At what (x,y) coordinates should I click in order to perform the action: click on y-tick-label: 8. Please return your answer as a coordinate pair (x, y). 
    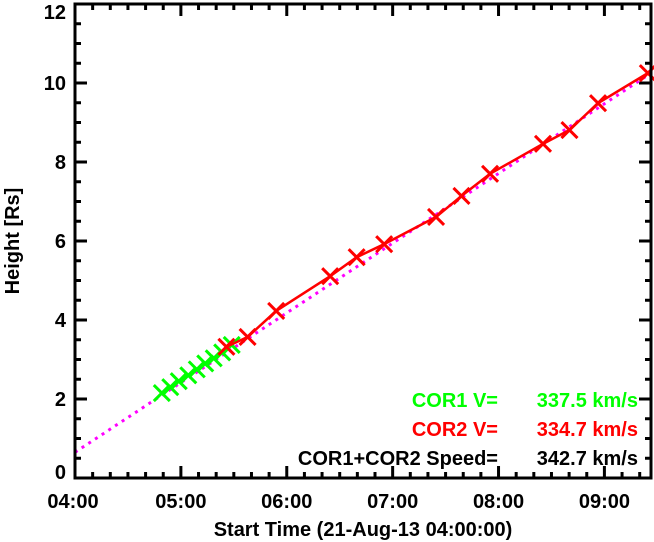
    Looking at the image, I should click on (60, 163).